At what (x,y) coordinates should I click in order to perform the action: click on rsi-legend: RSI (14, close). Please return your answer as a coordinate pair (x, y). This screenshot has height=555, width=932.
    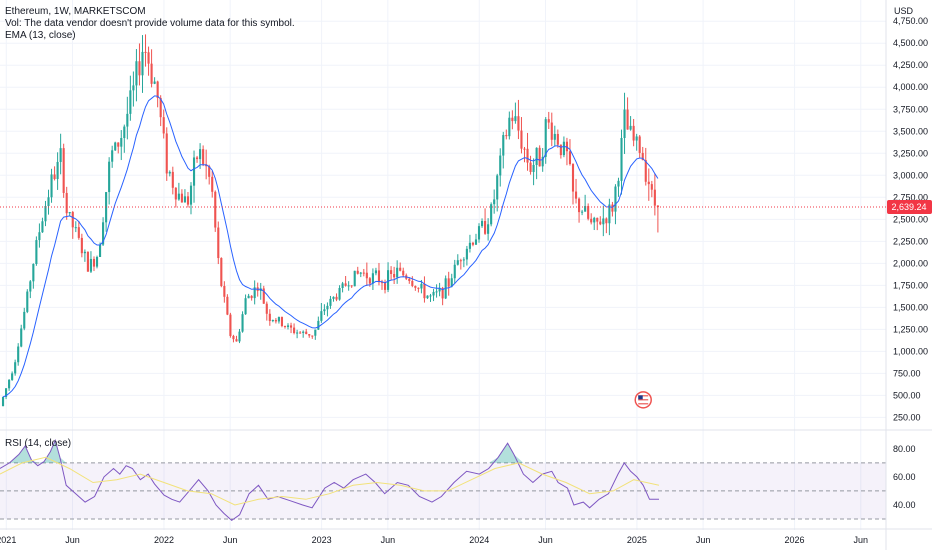
    Looking at the image, I should click on (38, 443).